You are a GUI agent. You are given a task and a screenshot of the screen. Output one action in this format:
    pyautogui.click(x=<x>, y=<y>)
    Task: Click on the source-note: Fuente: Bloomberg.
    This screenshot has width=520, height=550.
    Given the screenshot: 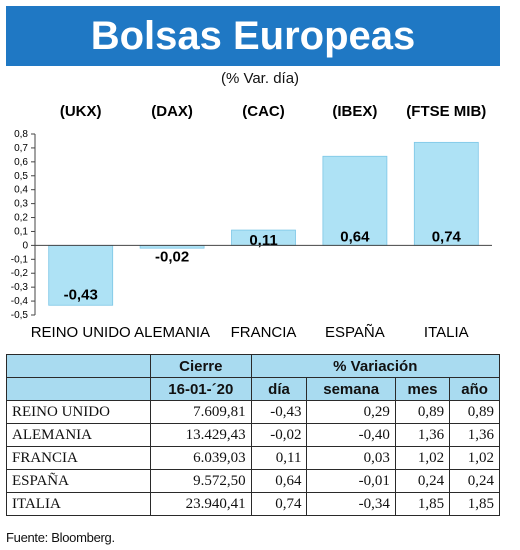 What is the action you would take?
    pyautogui.click(x=60, y=537)
    